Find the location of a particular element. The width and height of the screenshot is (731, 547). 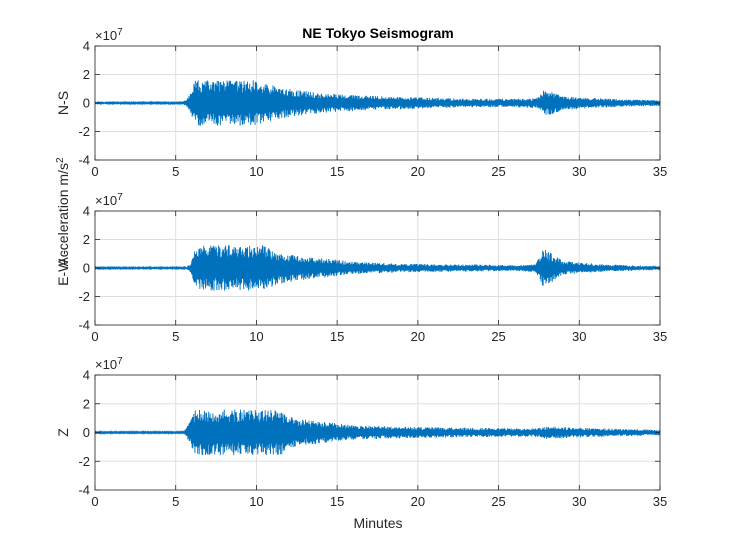

y-axis-label-shared: Acceleration m/s2 is located at coordinates (63, 211).